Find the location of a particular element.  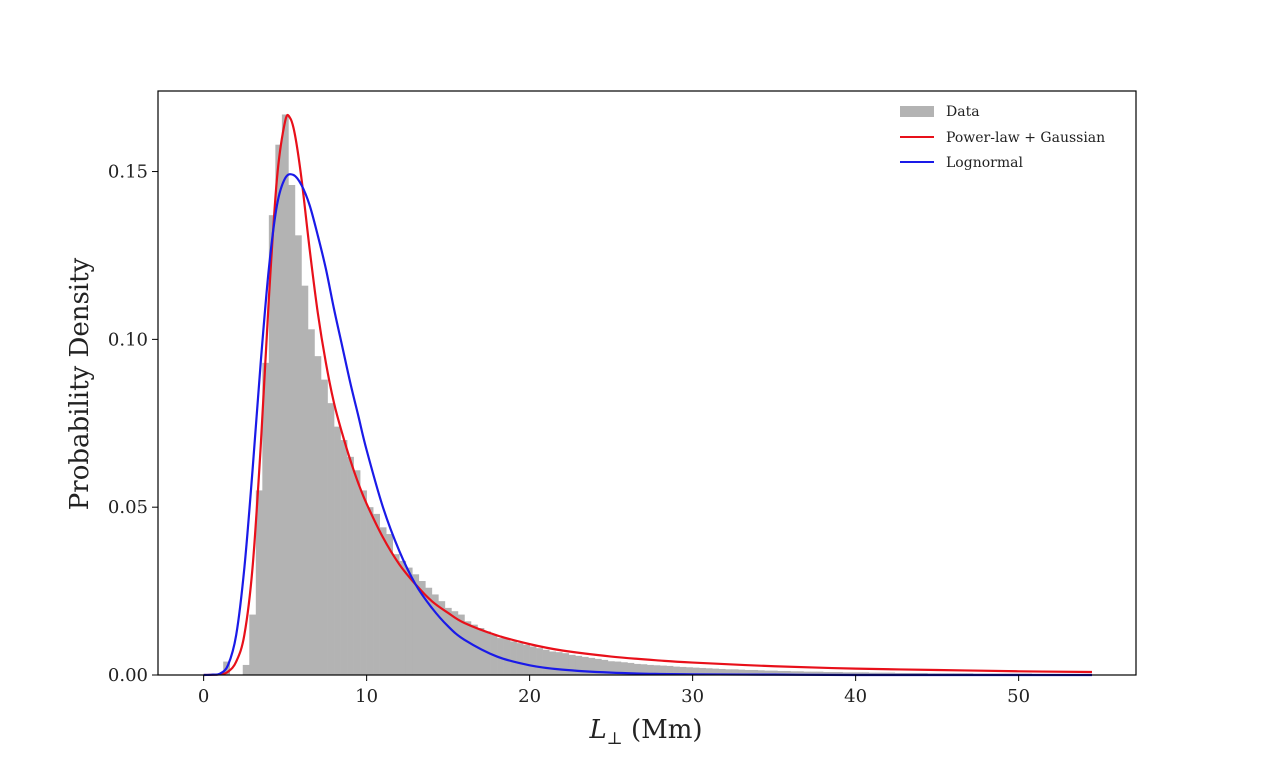

y-axis-label: Probability Density is located at coordinates (80, 383).